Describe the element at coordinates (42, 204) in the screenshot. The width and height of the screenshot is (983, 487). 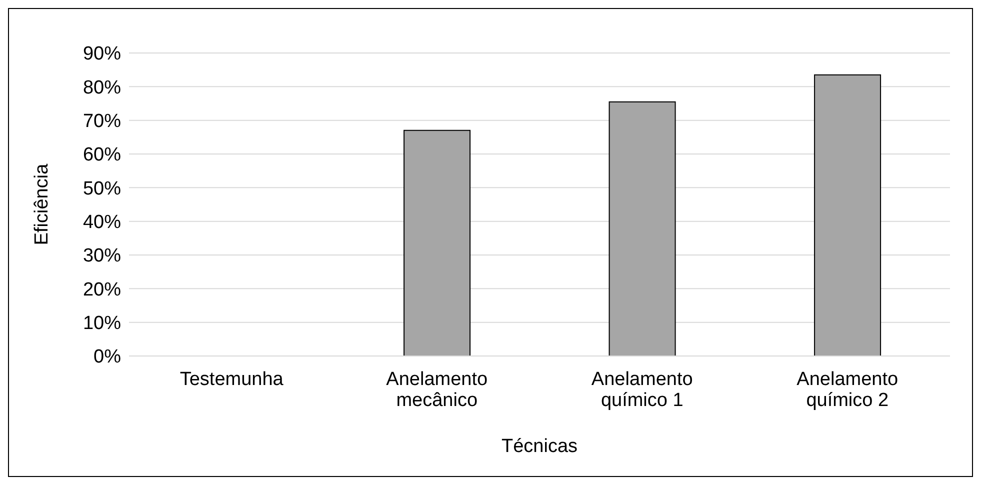
I see `y-axis-title: Eficiência` at that location.